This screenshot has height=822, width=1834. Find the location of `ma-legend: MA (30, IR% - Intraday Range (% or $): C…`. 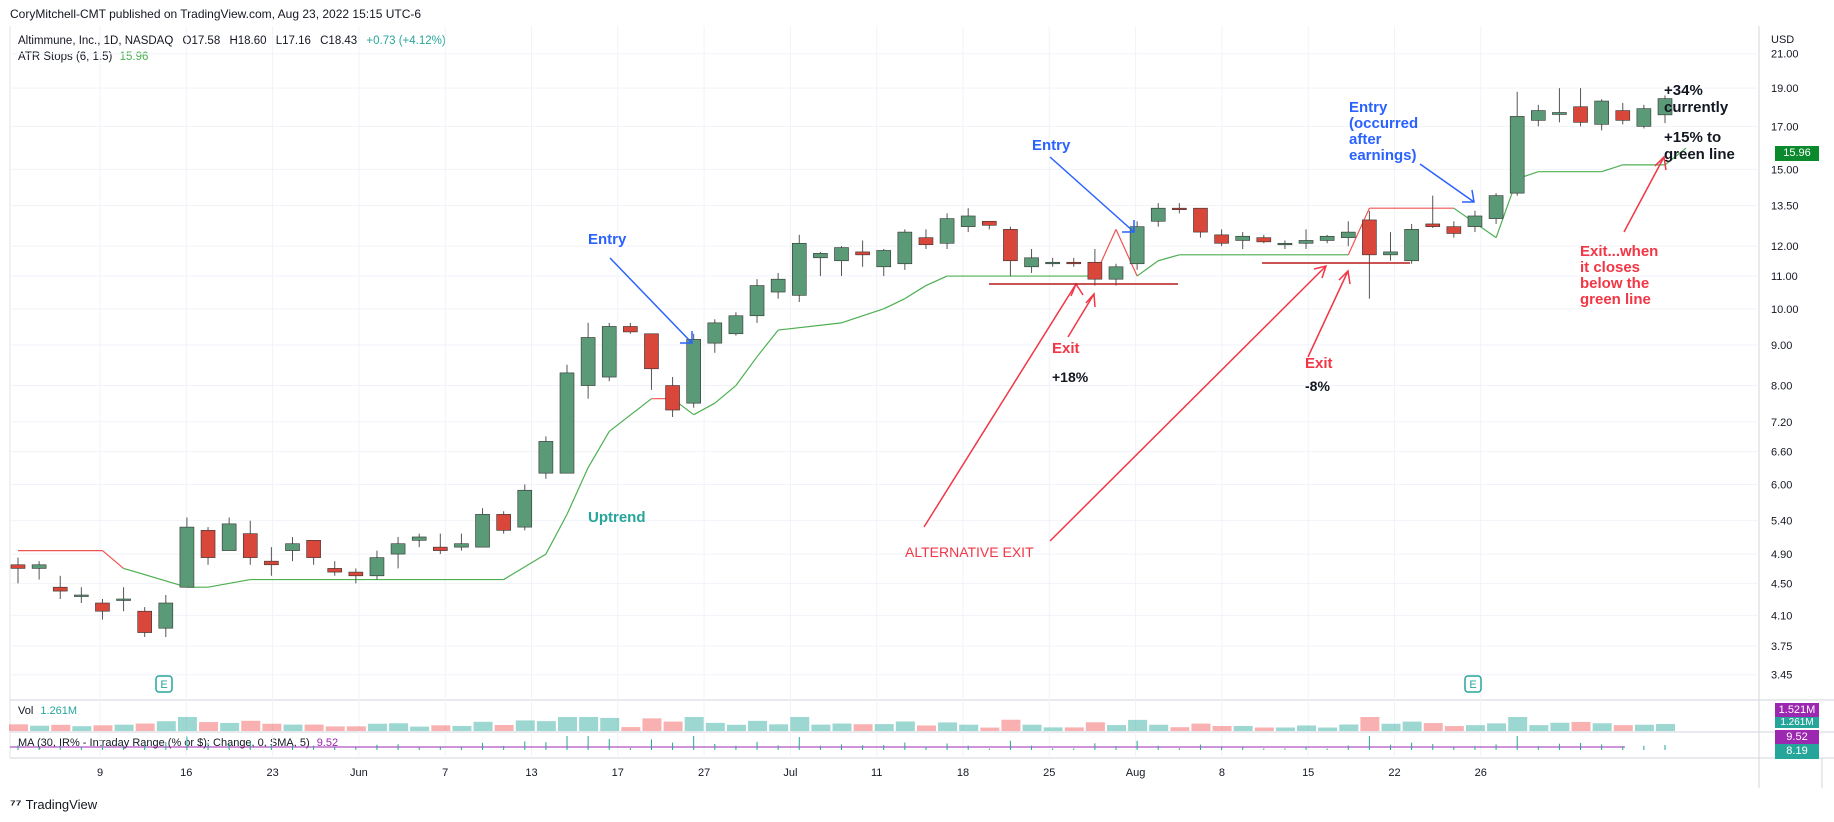

ma-legend: MA (30, IR% - Intraday Range (% or $): C… is located at coordinates (178, 743).